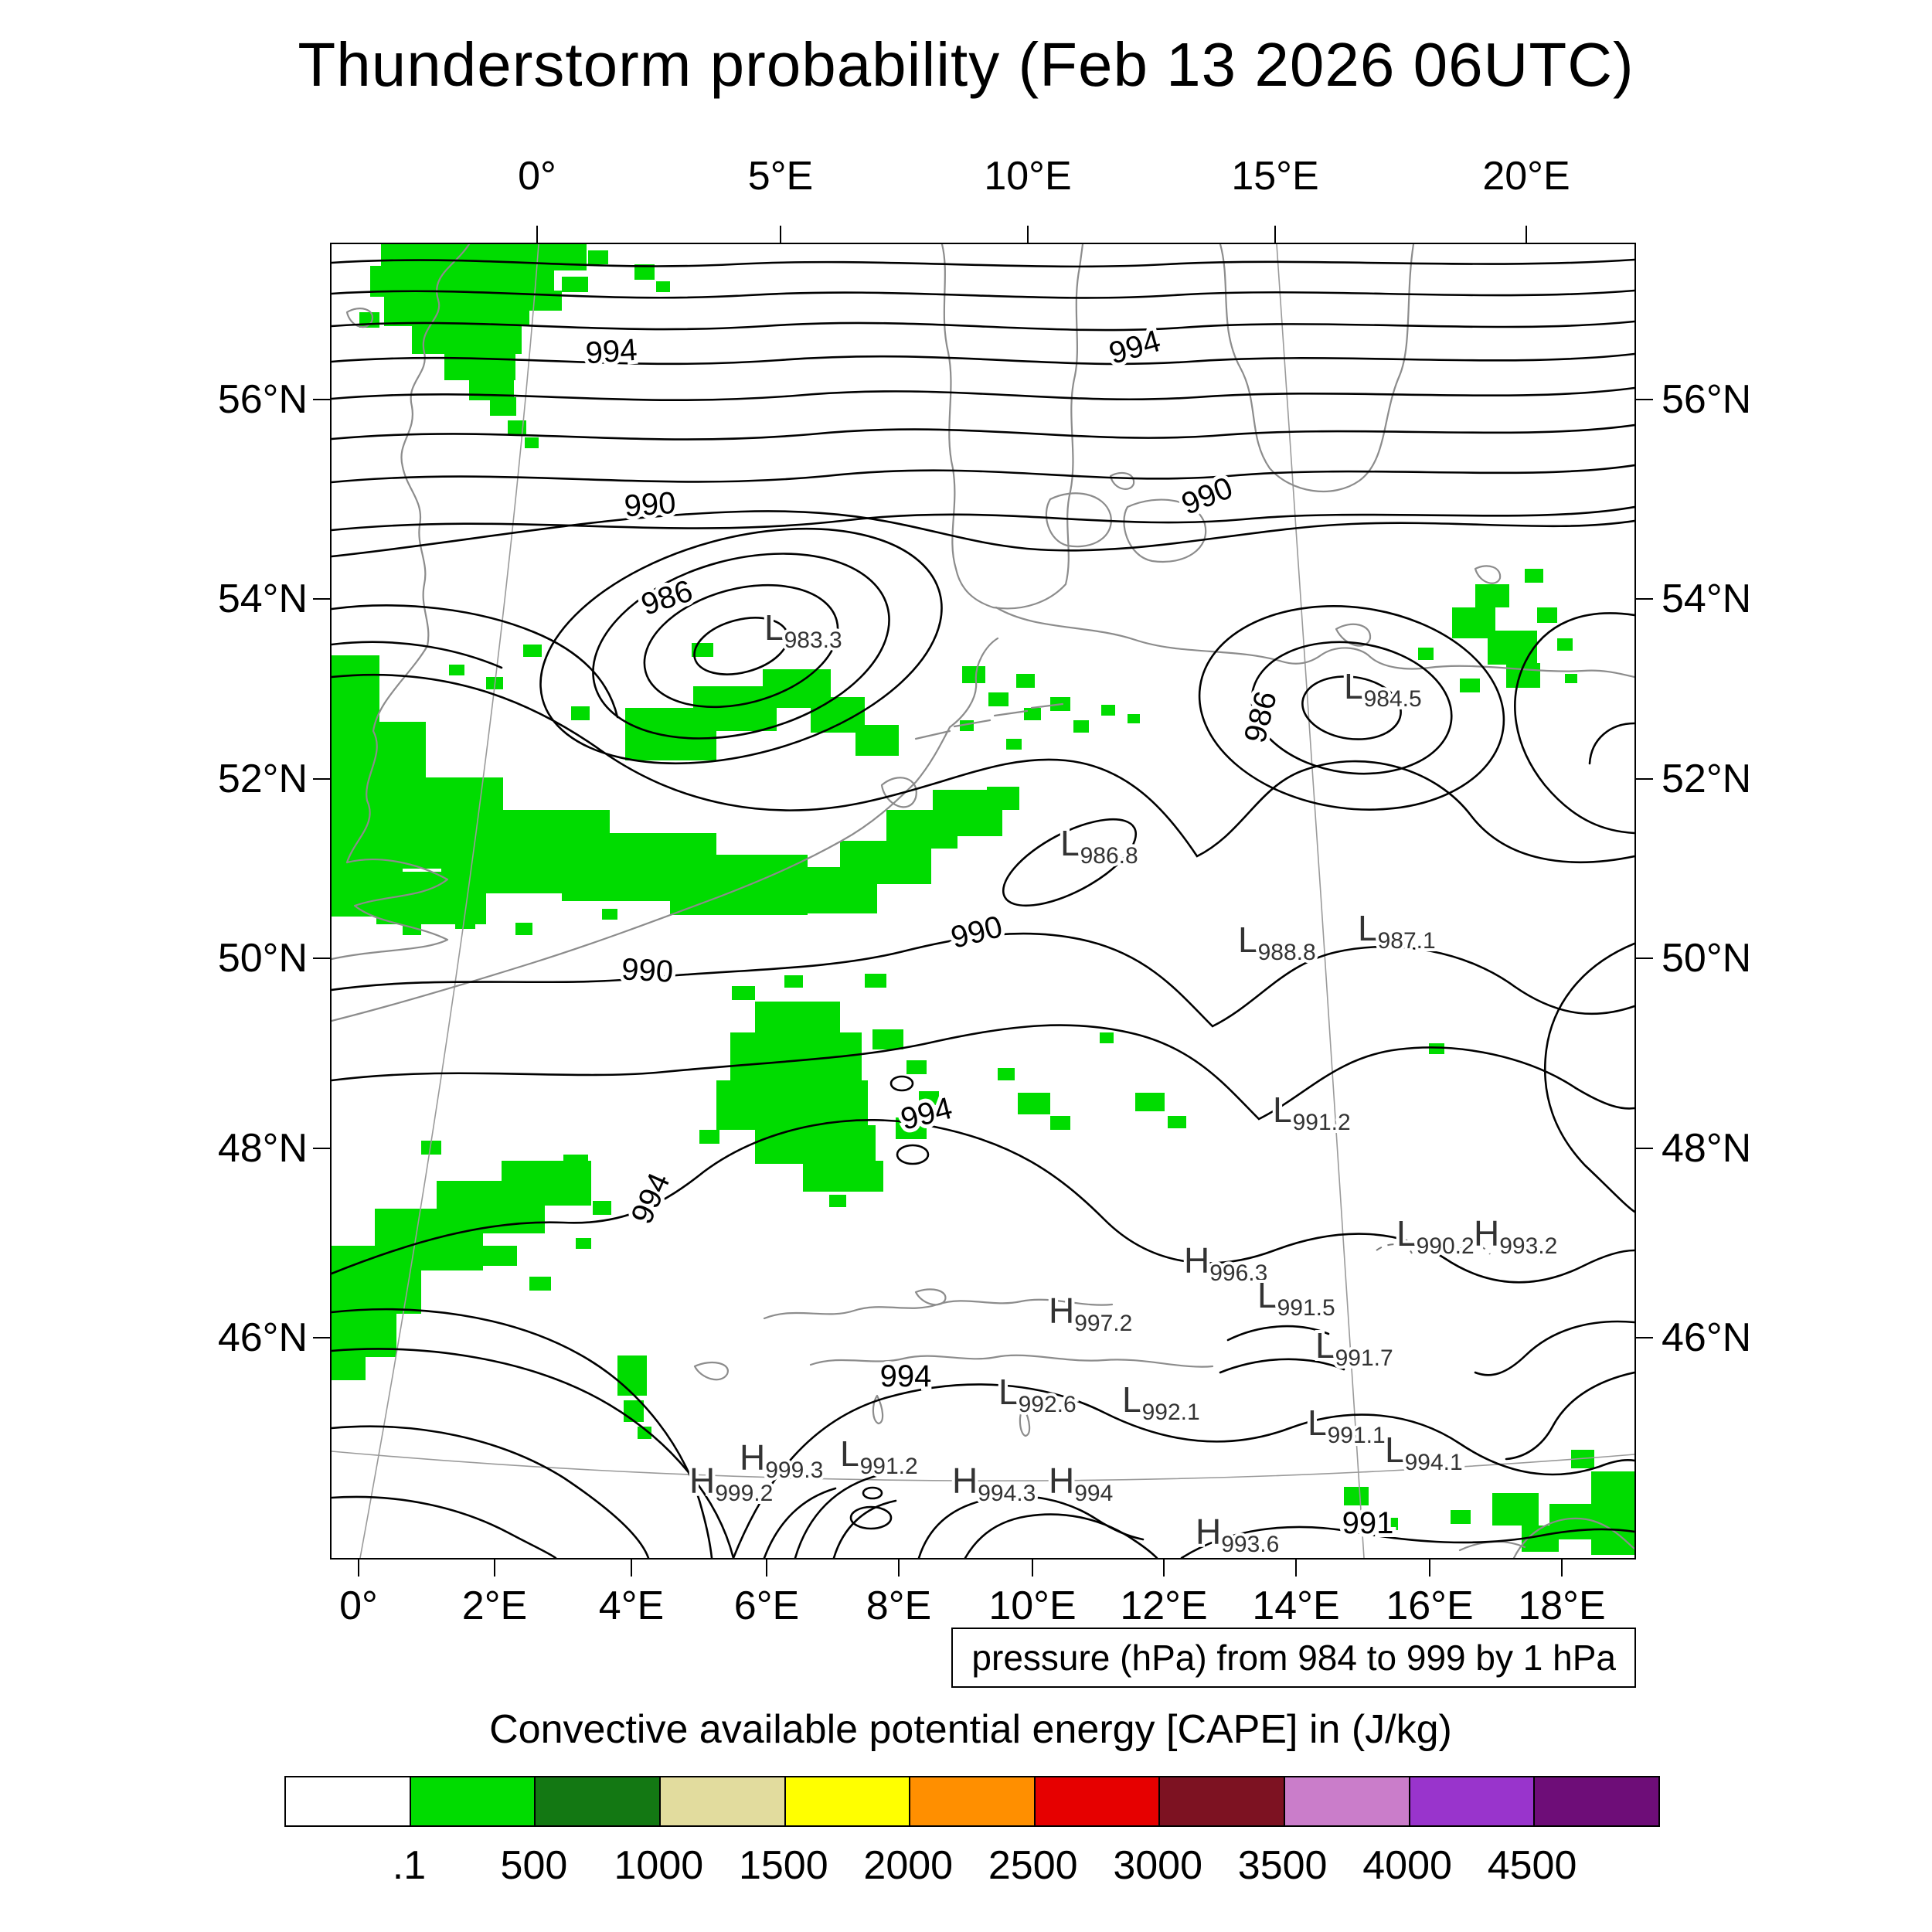  Describe the element at coordinates (1037, 1395) in the screenshot. I see `pressure-center-label: L992.6` at that location.